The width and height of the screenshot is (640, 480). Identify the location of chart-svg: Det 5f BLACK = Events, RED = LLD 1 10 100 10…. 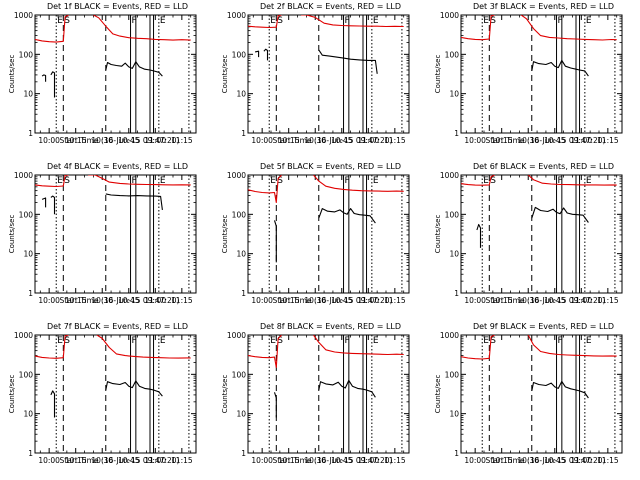
(315, 233).